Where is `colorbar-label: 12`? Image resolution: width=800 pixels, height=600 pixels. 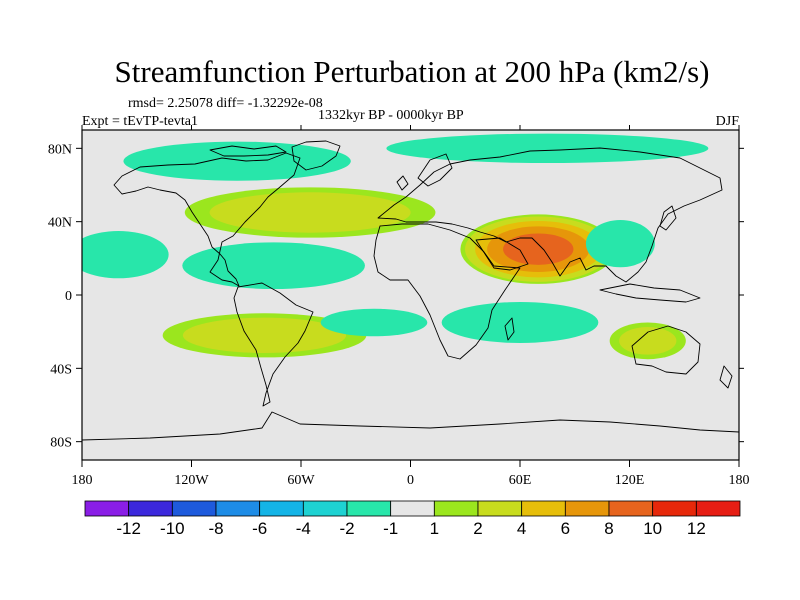 colorbar-label: 12 is located at coordinates (696, 528).